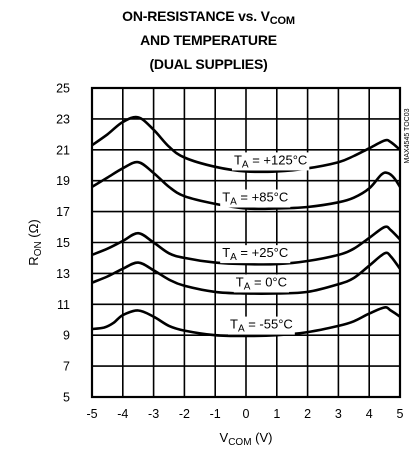 The height and width of the screenshot is (454, 417). What do you see at coordinates (66, 367) in the screenshot?
I see `y-tick-label-1: 7` at bounding box center [66, 367].